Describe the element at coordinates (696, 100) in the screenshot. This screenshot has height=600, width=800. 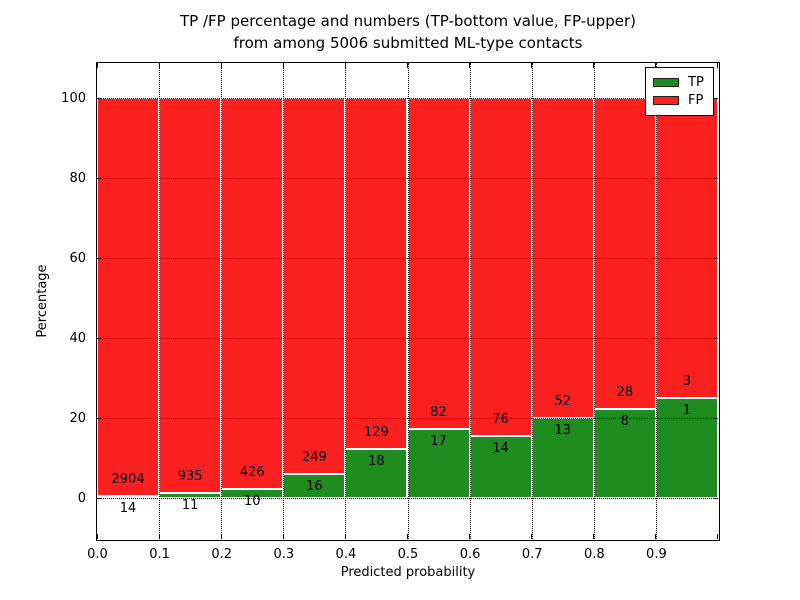
I see `legend-label-fp: FP` at that location.